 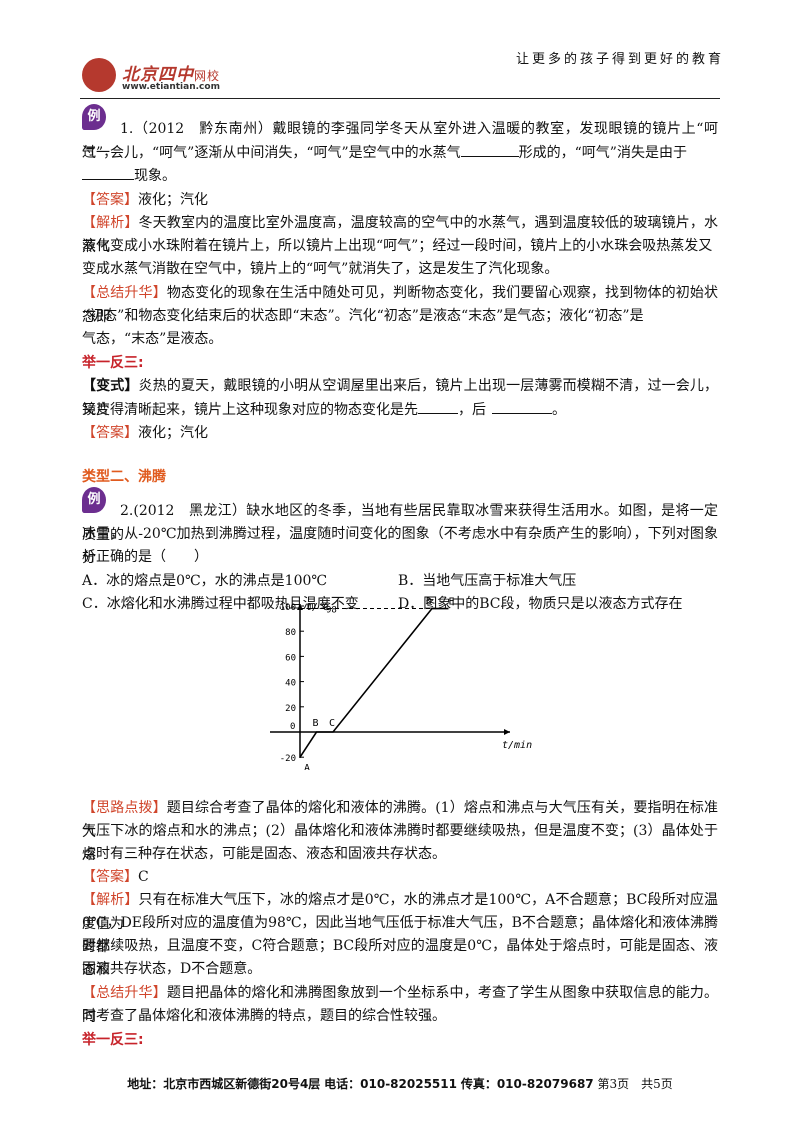 I want to click on q1-stem-text: 过一会儿，“呵气”逐渐从中间消失，“呵气”是空气中的水蒸气, so click(x=271, y=153).